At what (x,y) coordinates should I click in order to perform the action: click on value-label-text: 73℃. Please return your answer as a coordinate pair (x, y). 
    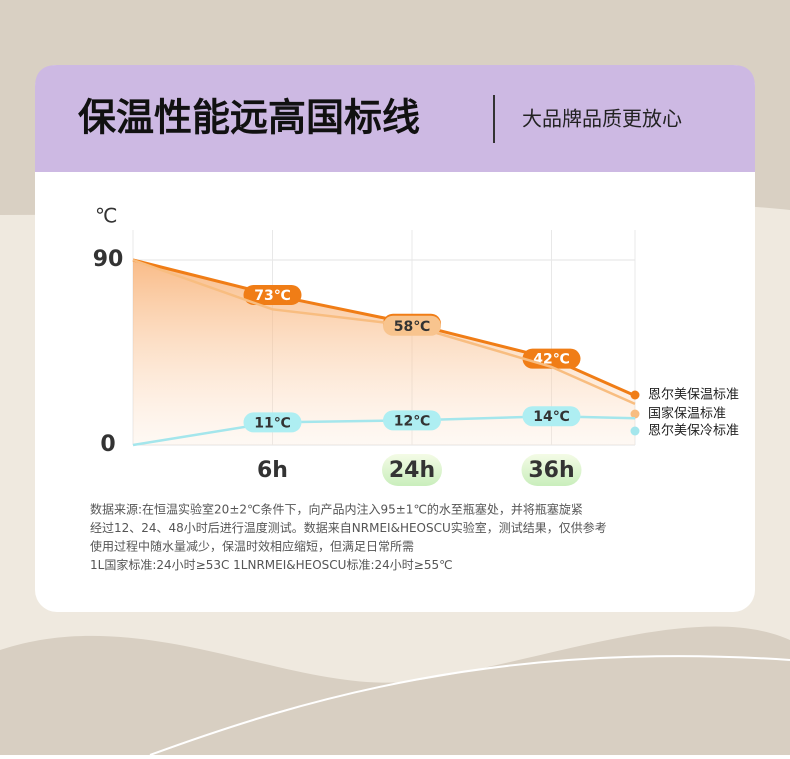
    Looking at the image, I should click on (272, 296).